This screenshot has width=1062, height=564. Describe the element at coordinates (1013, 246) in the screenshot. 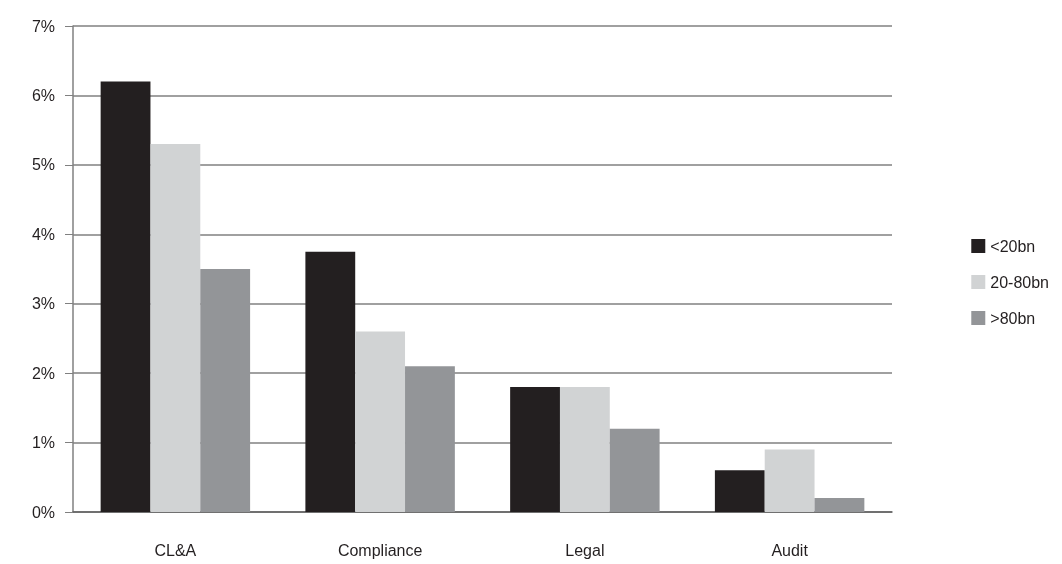

I see `legend-label: <20bn` at that location.